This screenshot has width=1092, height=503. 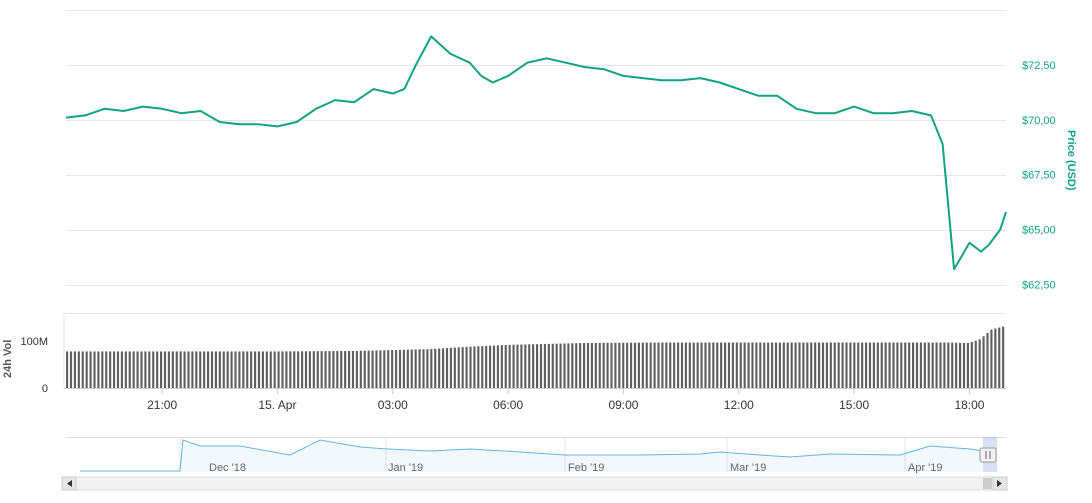 I want to click on navigator: Dec '18 Jan '19 Feb '19 Mar '19 Apr '19, so click(x=536, y=455).